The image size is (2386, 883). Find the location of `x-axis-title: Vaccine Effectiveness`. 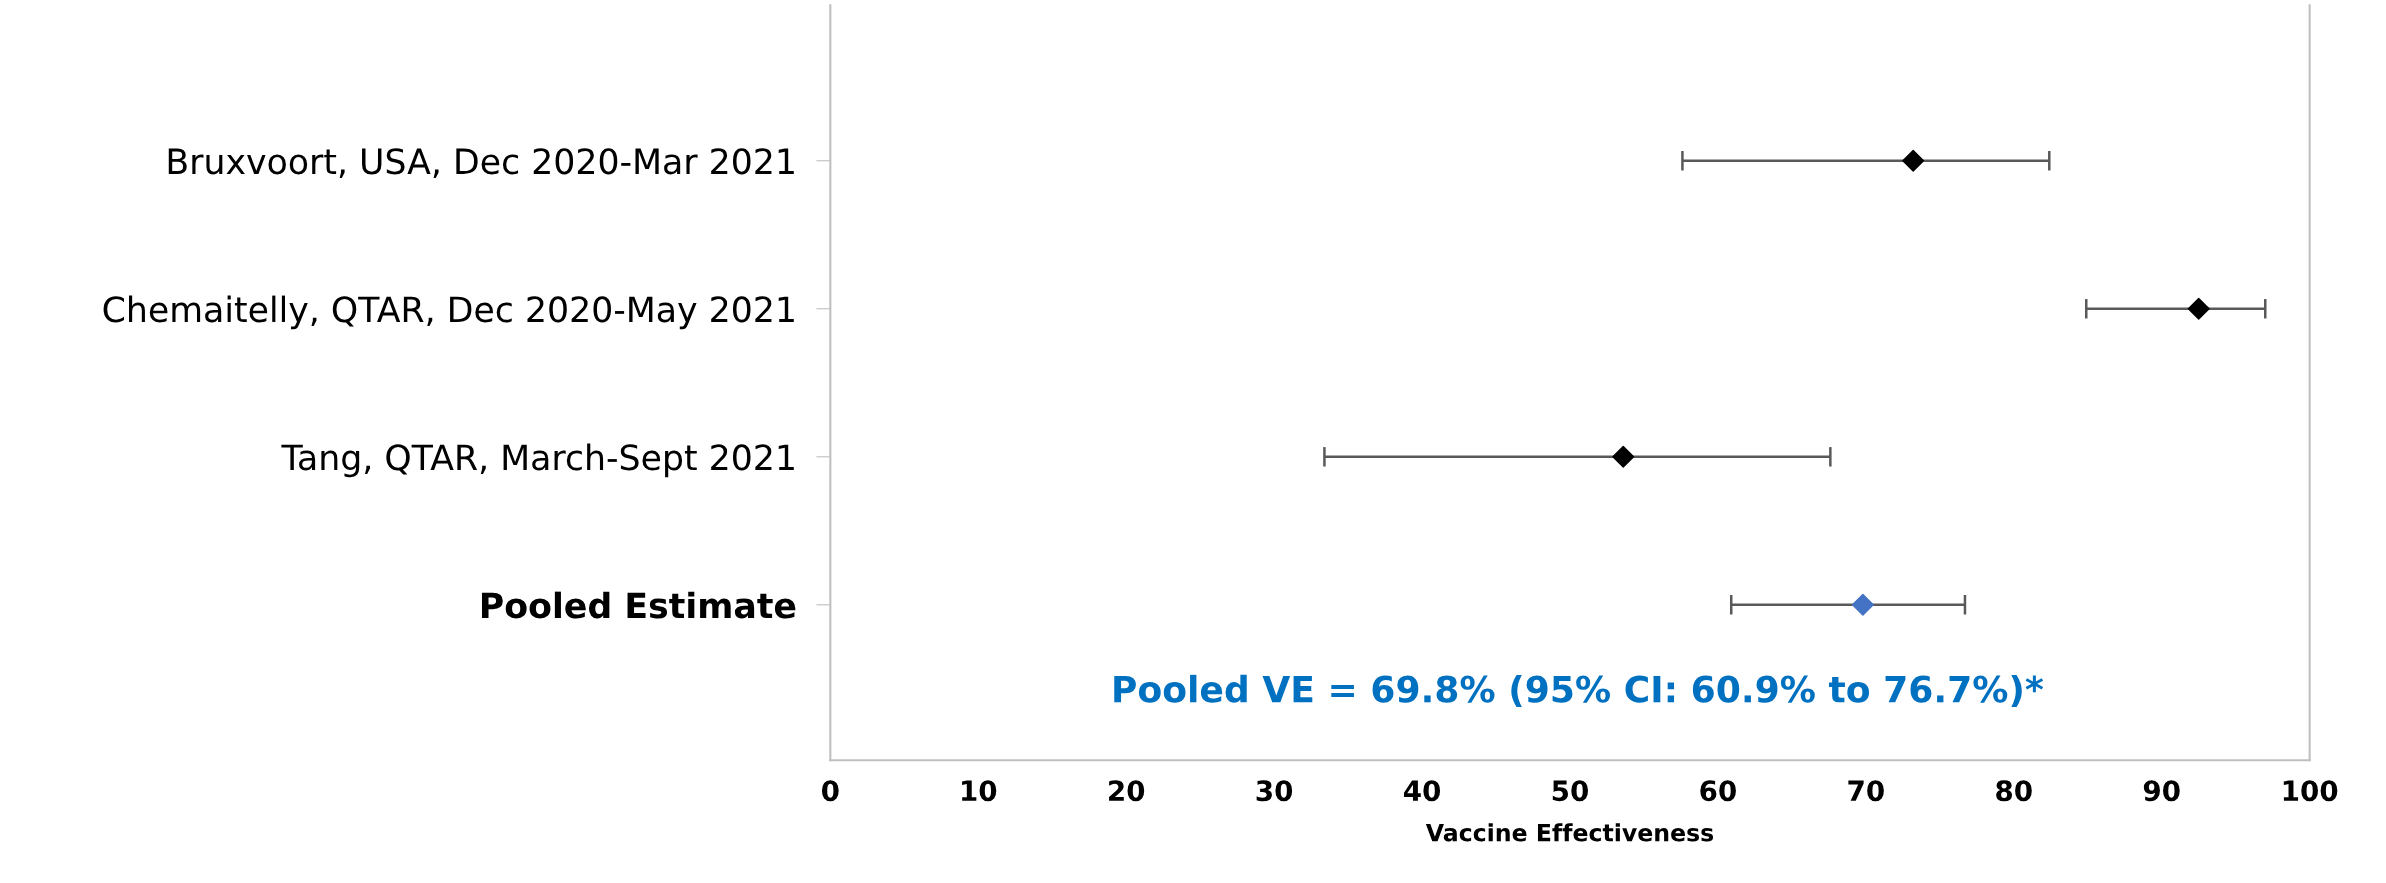

x-axis-title: Vaccine Effectiveness is located at coordinates (1569, 832).